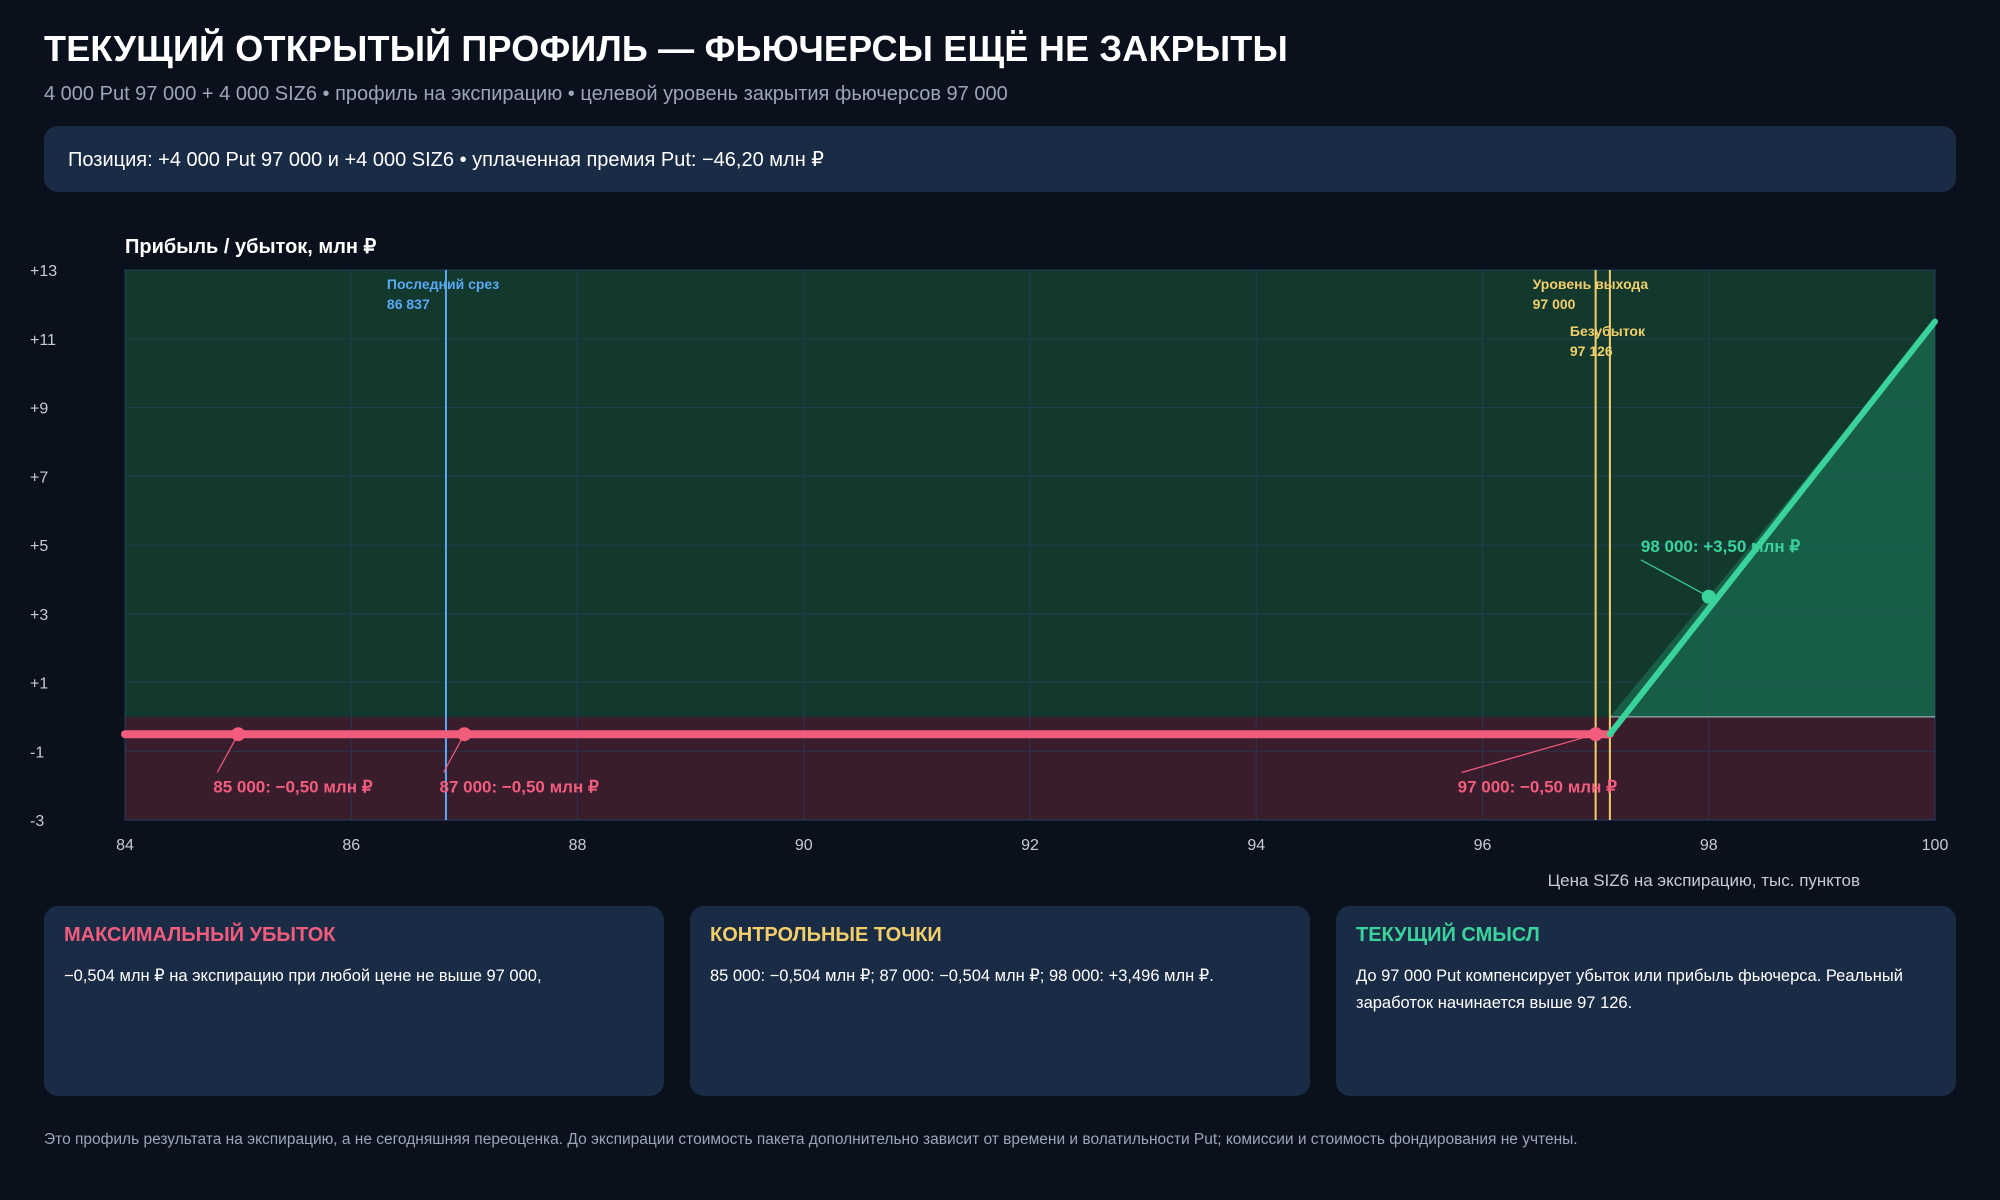  Describe the element at coordinates (1704, 880) in the screenshot. I see `x-axis-title: Цена SIZ6 на экспирацию, тыс. пунктов` at that location.